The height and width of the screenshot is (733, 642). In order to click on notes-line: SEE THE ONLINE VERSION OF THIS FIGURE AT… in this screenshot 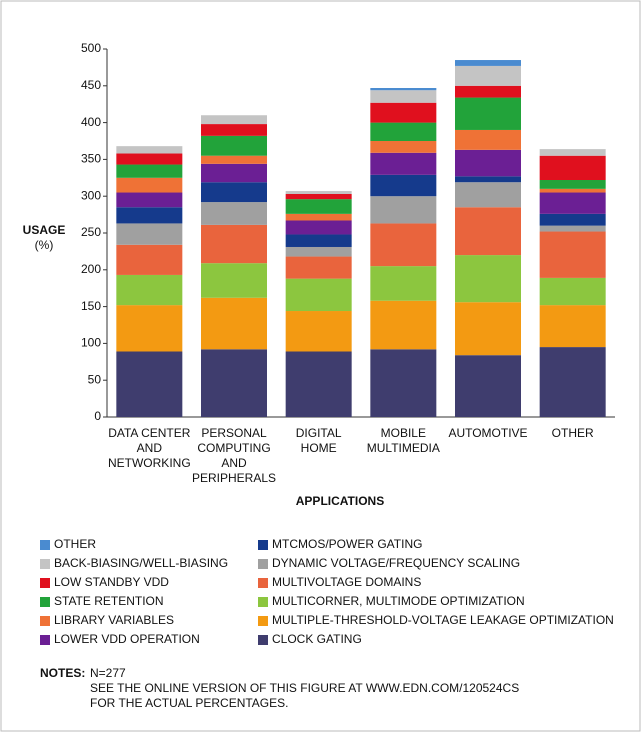, I will do `click(304, 688)`.